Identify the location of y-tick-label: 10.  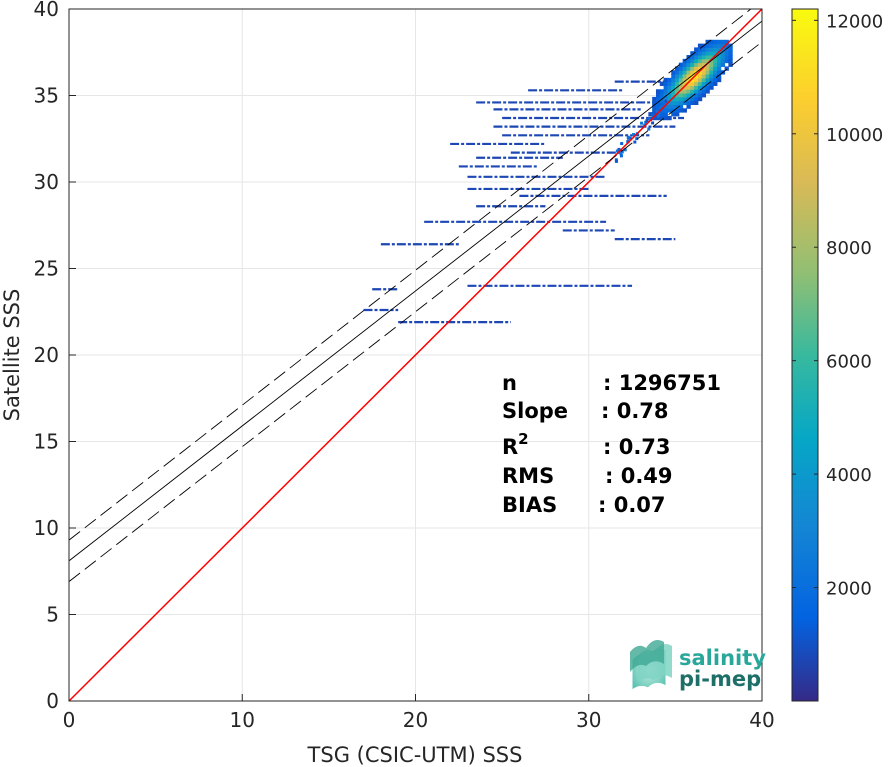
(46, 528).